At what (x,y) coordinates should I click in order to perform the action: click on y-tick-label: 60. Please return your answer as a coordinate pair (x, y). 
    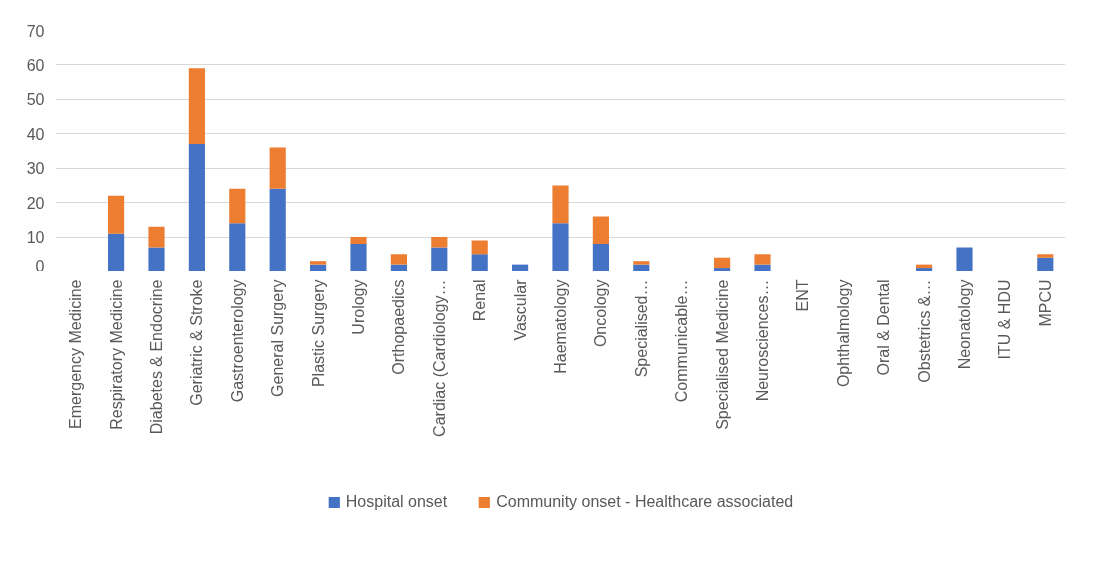
    Looking at the image, I should click on (35, 65).